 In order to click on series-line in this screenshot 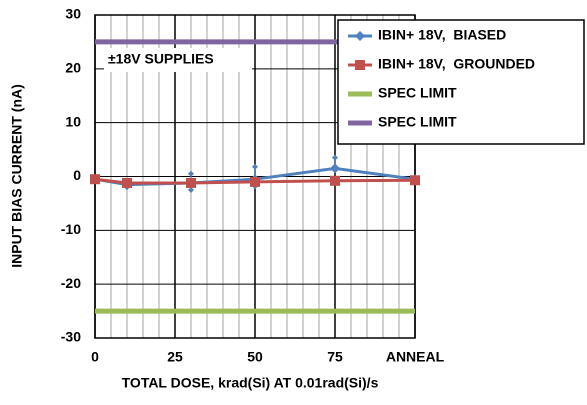, I will do `click(255, 181)`.